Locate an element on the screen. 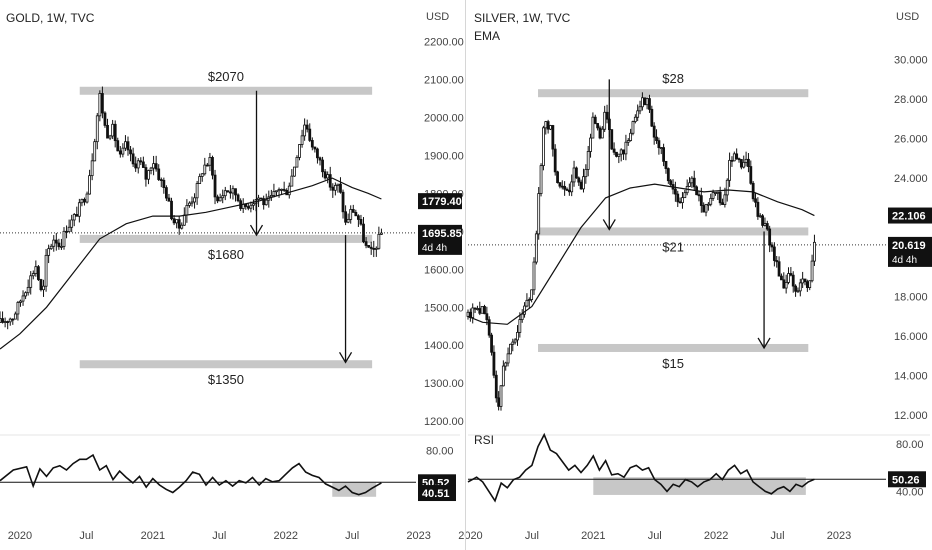  x-tick-label: 2020 is located at coordinates (470, 536).